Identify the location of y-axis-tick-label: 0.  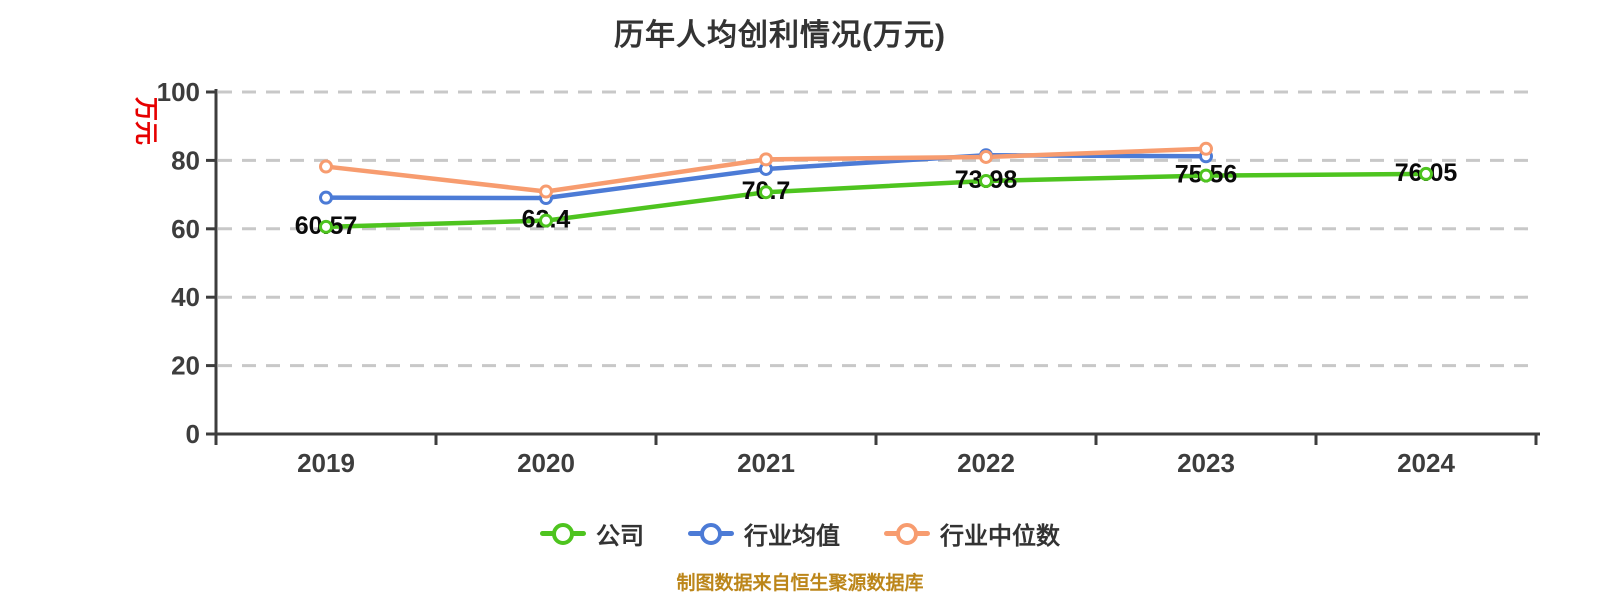
(193, 434).